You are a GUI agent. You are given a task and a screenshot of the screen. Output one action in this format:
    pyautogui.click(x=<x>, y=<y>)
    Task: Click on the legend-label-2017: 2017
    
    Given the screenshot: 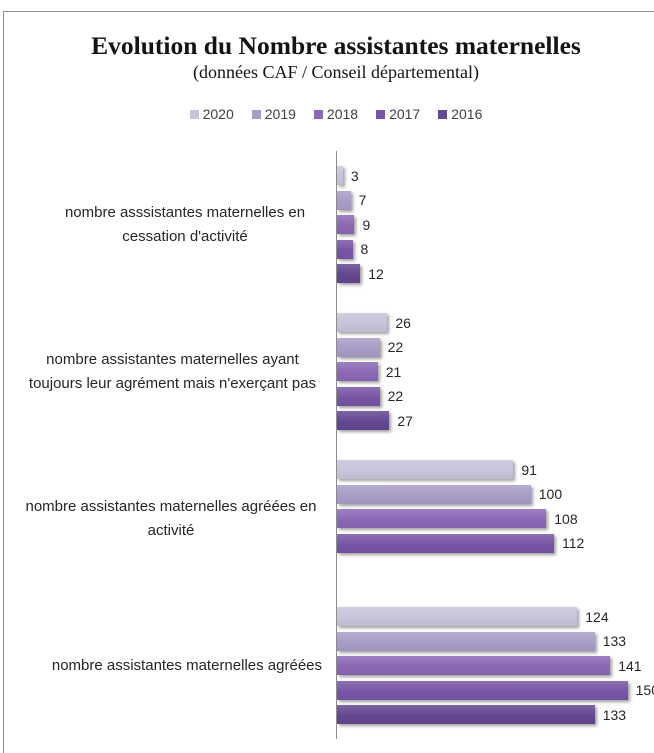 What is the action you would take?
    pyautogui.click(x=405, y=114)
    